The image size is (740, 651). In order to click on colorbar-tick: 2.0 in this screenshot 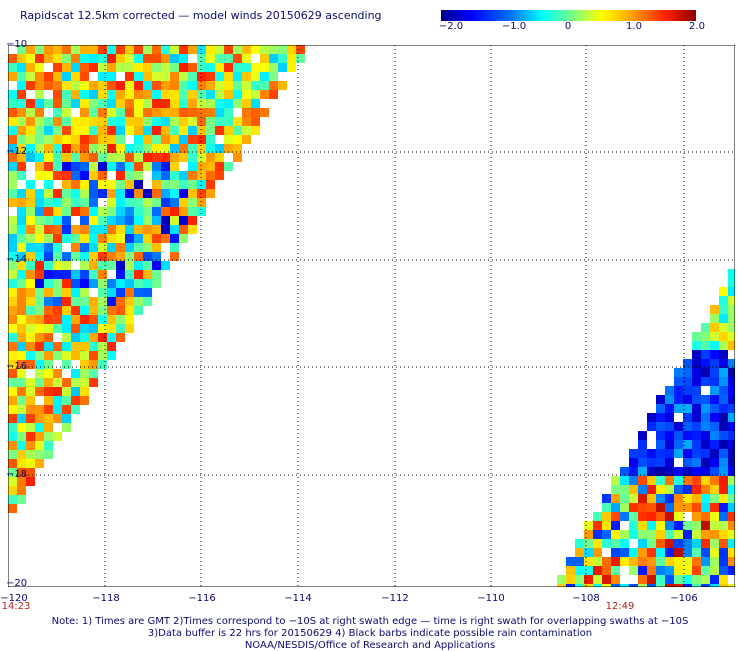, I will do `click(697, 26)`.